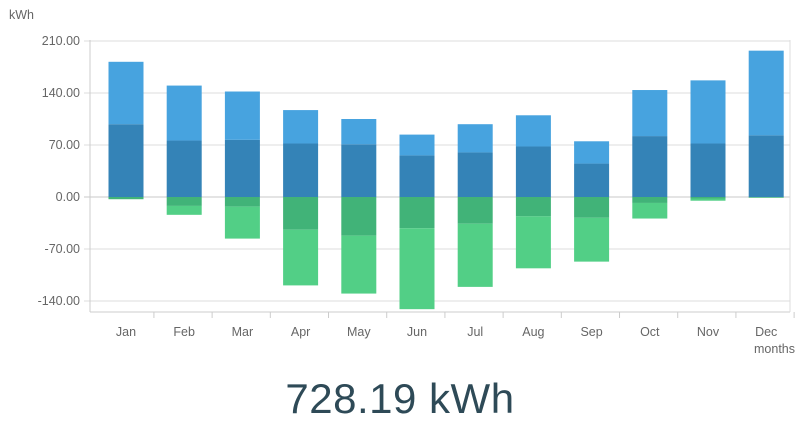 The image size is (800, 431). Describe the element at coordinates (64, 145) in the screenshot. I see `y-tick-label: 70.00` at that location.